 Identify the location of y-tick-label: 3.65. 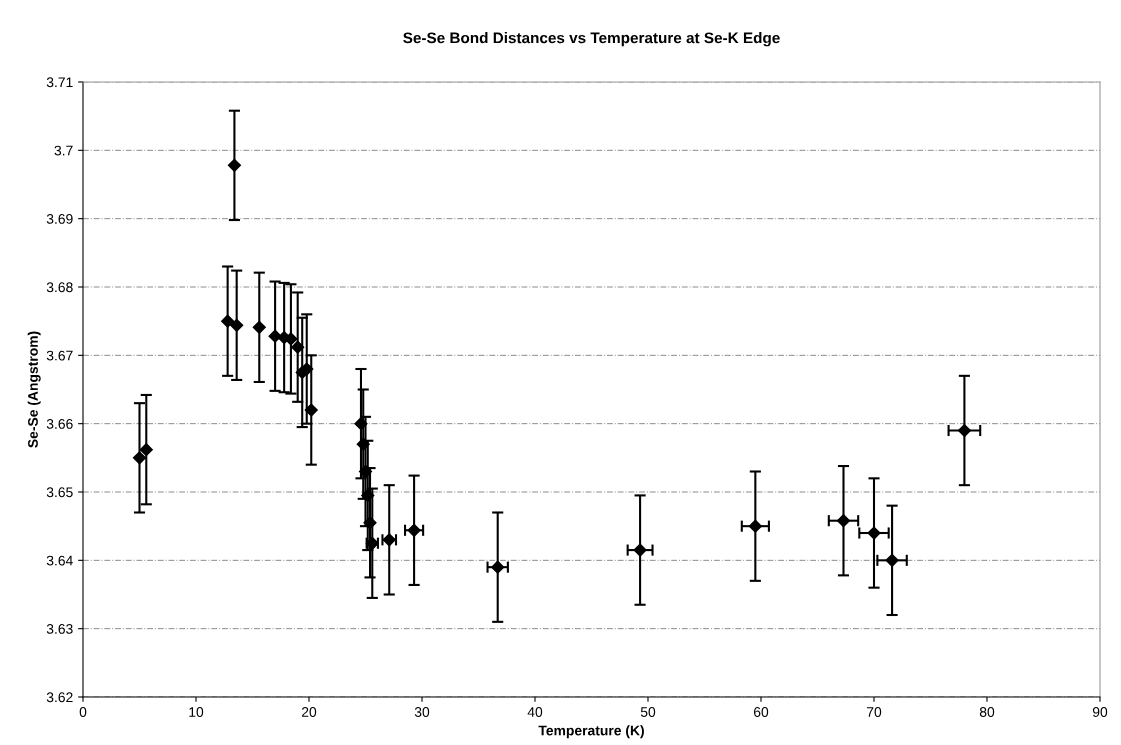
(59, 492).